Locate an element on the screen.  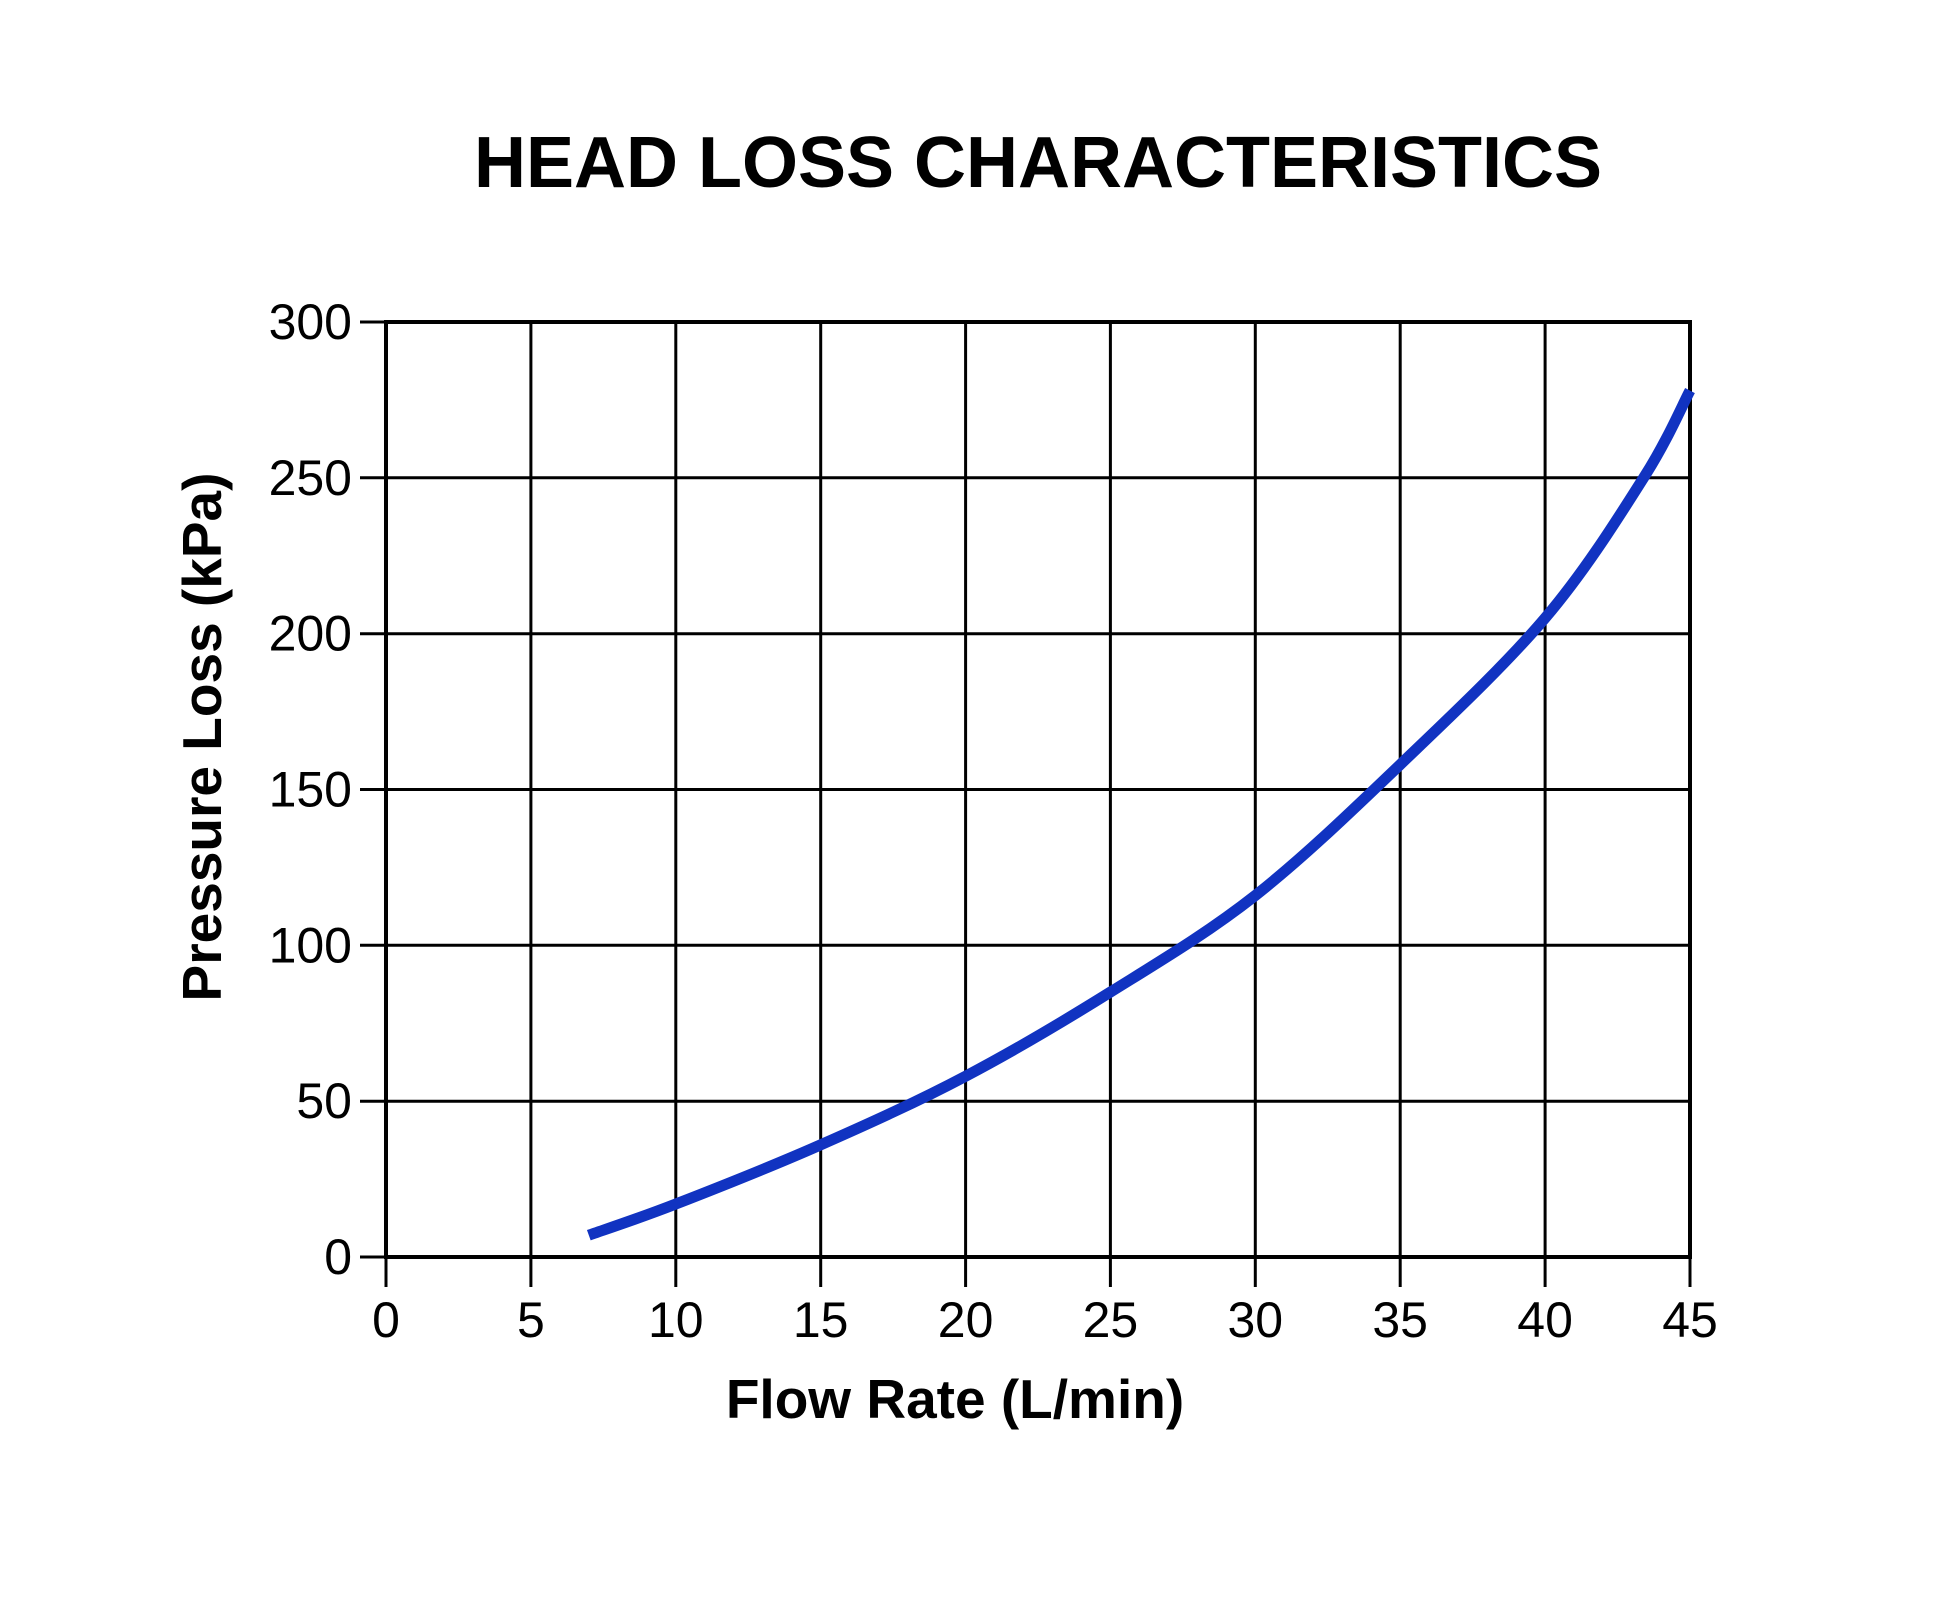
x-axis-title: Flow Rate (L/min) is located at coordinates (955, 1399).